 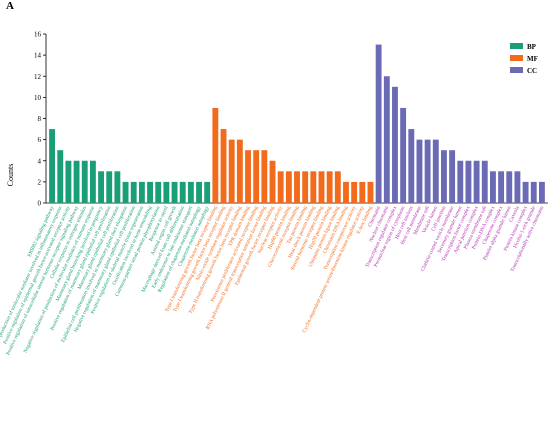 What do you see at coordinates (38, 56) in the screenshot?
I see `y-tick-label: 14` at bounding box center [38, 56].